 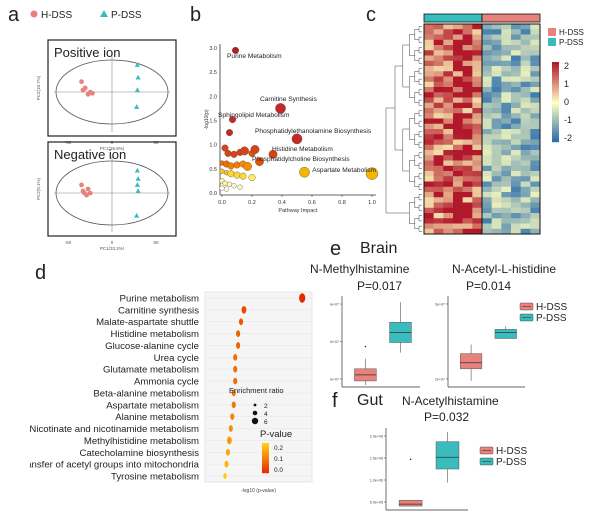 I want to click on pca-xtick-1-2: 50, so click(x=156, y=242).